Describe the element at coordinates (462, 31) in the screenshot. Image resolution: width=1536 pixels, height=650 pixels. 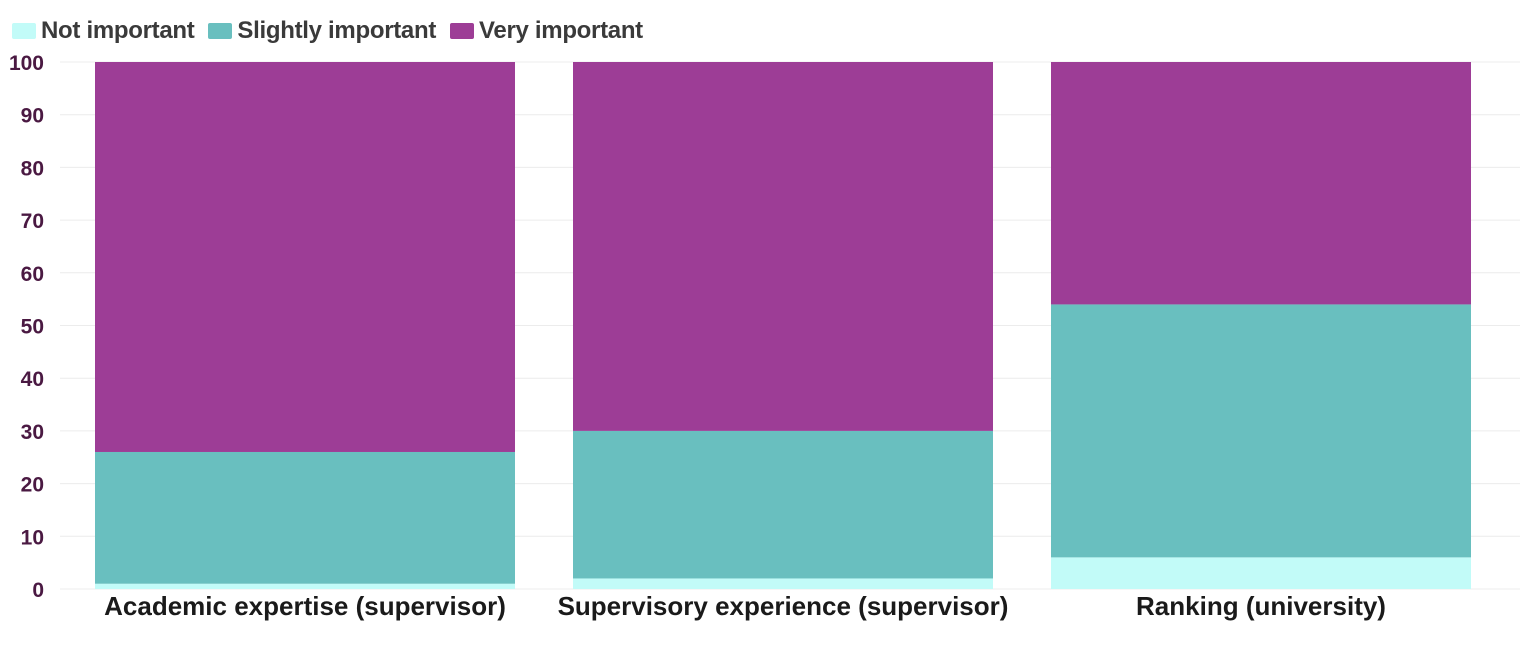
I see `legend-swatch-very-important` at that location.